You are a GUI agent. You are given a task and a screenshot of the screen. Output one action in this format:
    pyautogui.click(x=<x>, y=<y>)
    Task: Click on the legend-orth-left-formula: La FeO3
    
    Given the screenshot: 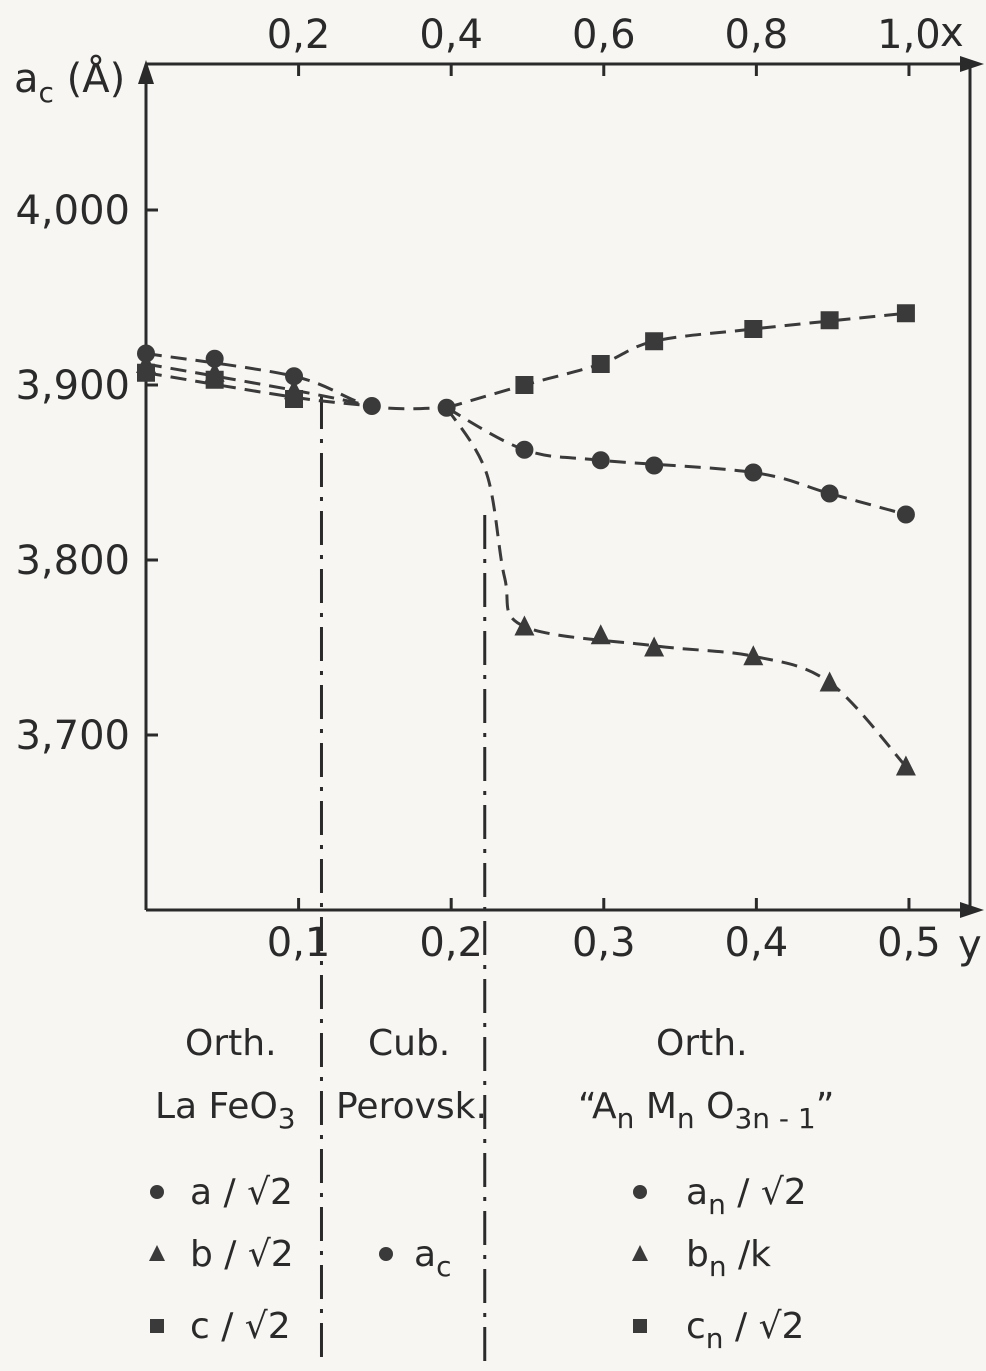 What is the action you would take?
    pyautogui.click(x=225, y=1110)
    